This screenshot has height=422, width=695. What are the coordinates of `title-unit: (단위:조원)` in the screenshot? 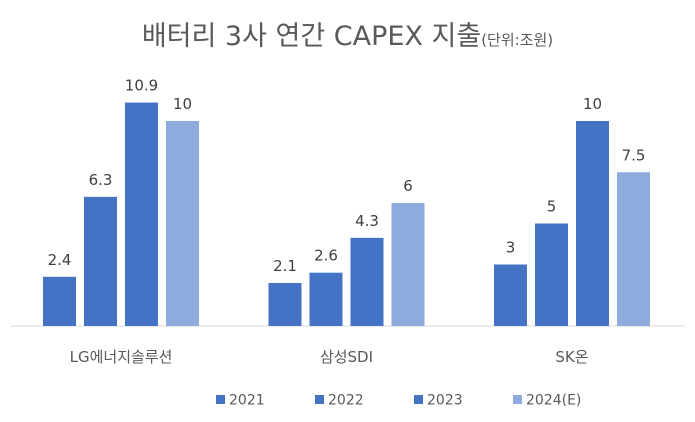 It's located at (517, 40).